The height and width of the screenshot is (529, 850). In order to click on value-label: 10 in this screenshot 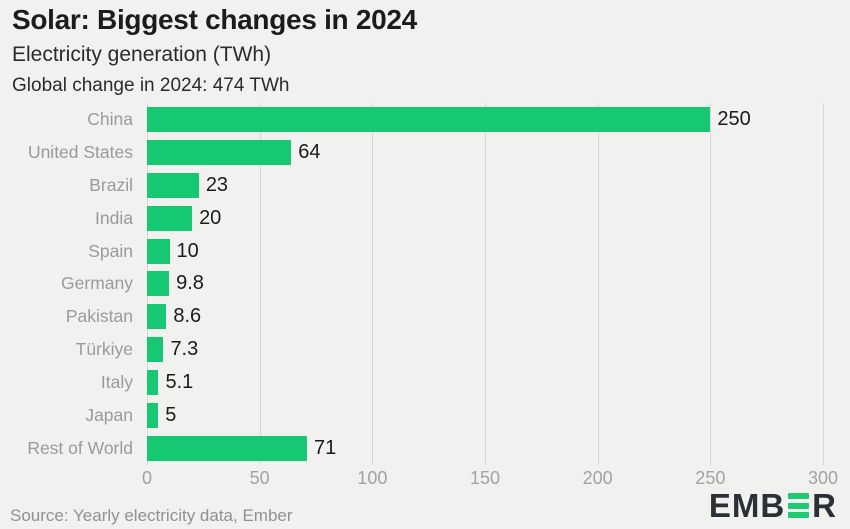, I will do `click(187, 250)`.